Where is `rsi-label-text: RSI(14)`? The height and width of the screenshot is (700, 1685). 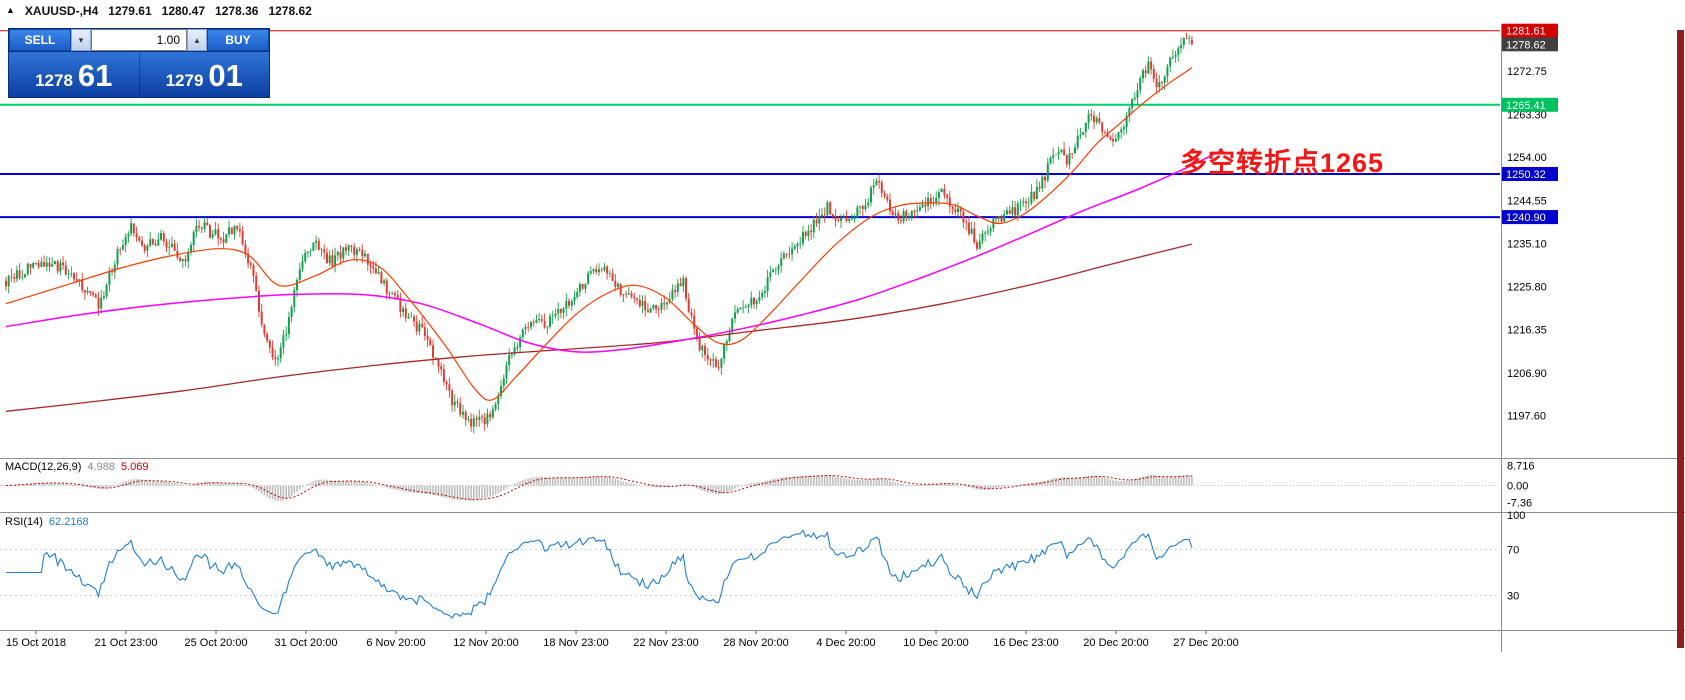
rsi-label-text: RSI(14) is located at coordinates (24, 522).